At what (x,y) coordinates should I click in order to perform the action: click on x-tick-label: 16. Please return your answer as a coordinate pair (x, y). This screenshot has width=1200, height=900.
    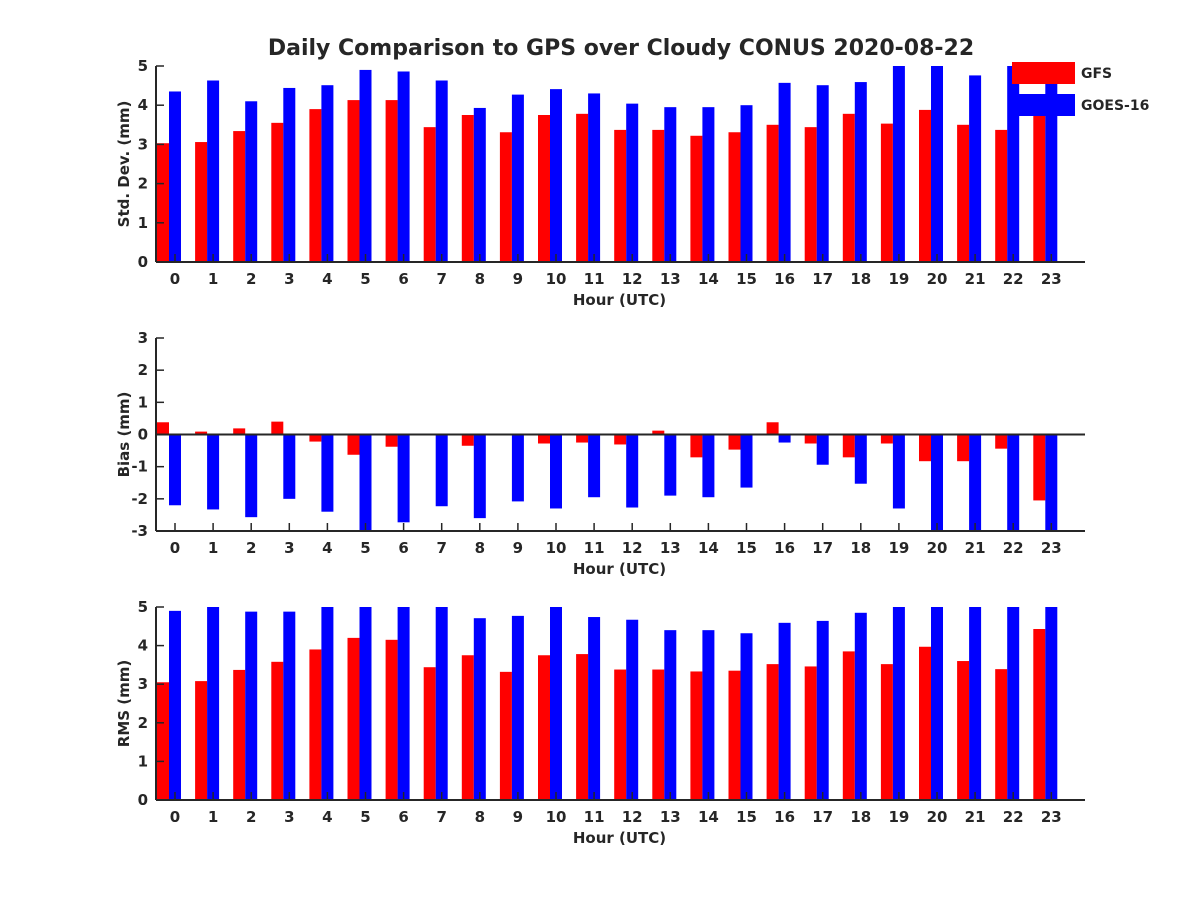
    Looking at the image, I should click on (784, 817).